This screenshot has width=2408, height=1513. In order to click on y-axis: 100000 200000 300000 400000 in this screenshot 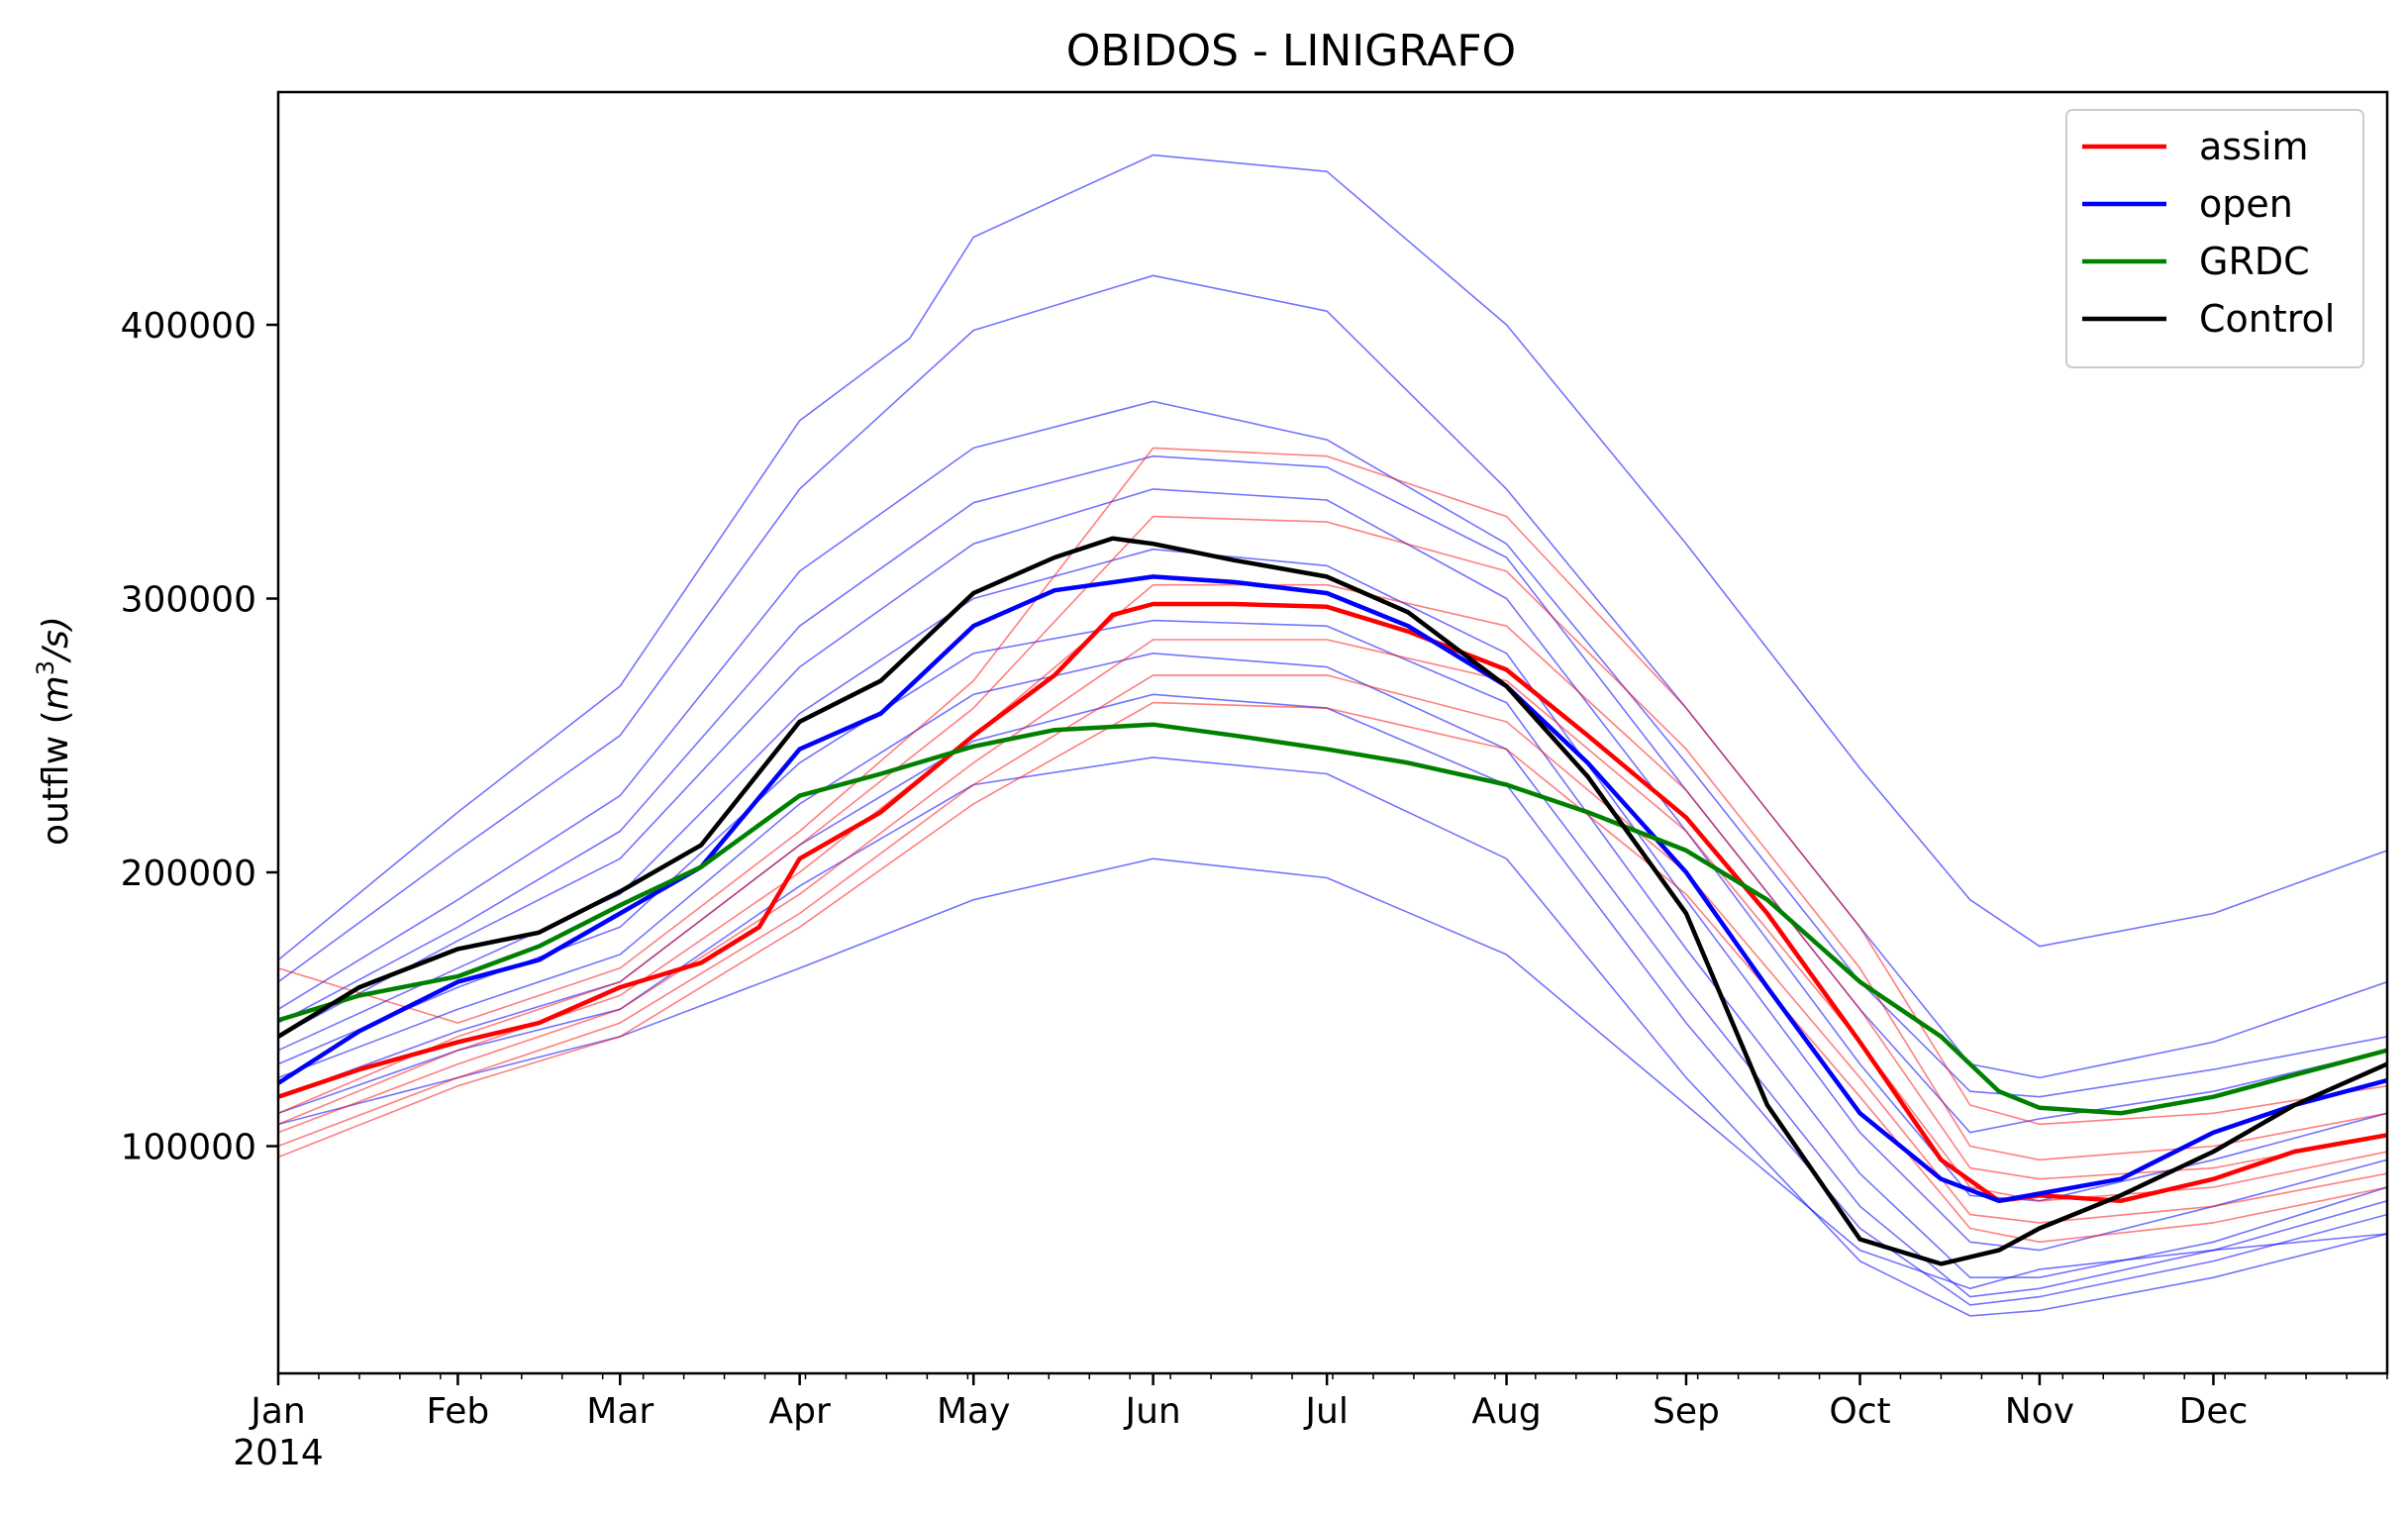, I will do `click(199, 737)`.